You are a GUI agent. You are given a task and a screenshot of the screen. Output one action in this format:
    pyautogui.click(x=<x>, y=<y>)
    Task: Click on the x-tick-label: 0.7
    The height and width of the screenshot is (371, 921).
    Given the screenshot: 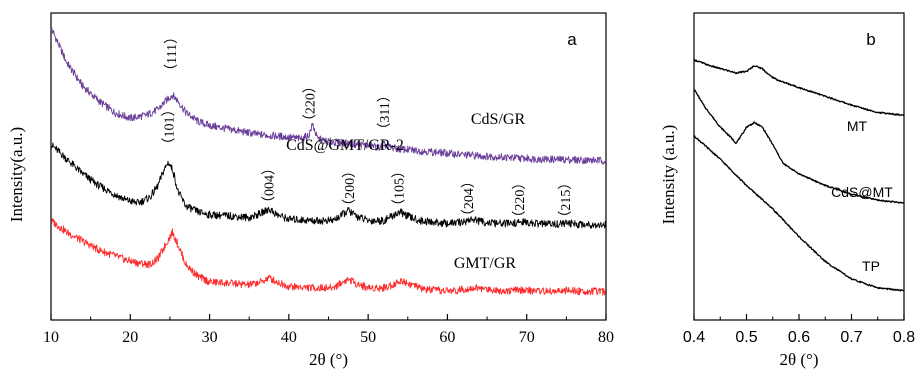 What is the action you would take?
    pyautogui.click(x=851, y=337)
    